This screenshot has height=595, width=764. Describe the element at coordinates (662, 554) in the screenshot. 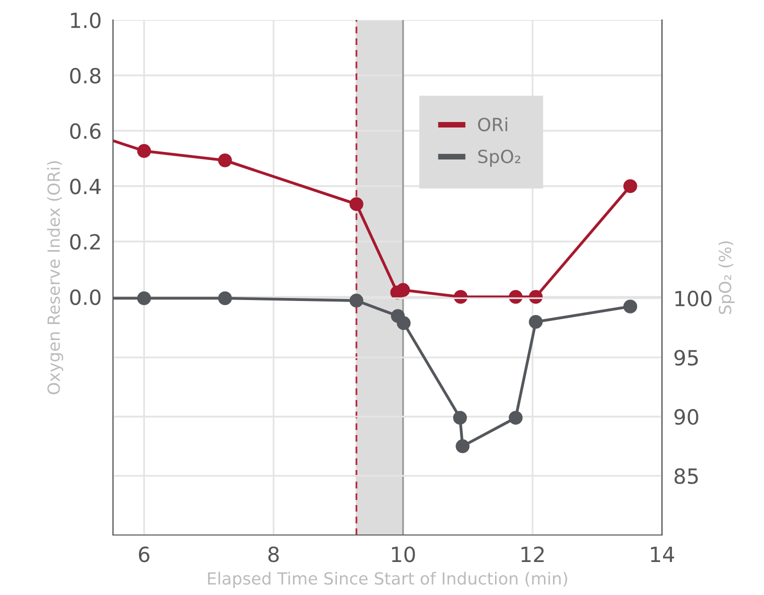

I see `x-tick-label: 14` at that location.